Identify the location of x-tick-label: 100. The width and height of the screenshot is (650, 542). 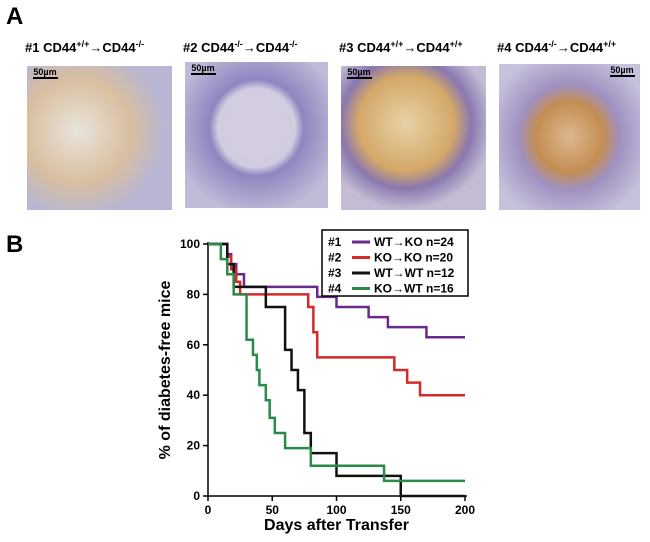
(336, 510).